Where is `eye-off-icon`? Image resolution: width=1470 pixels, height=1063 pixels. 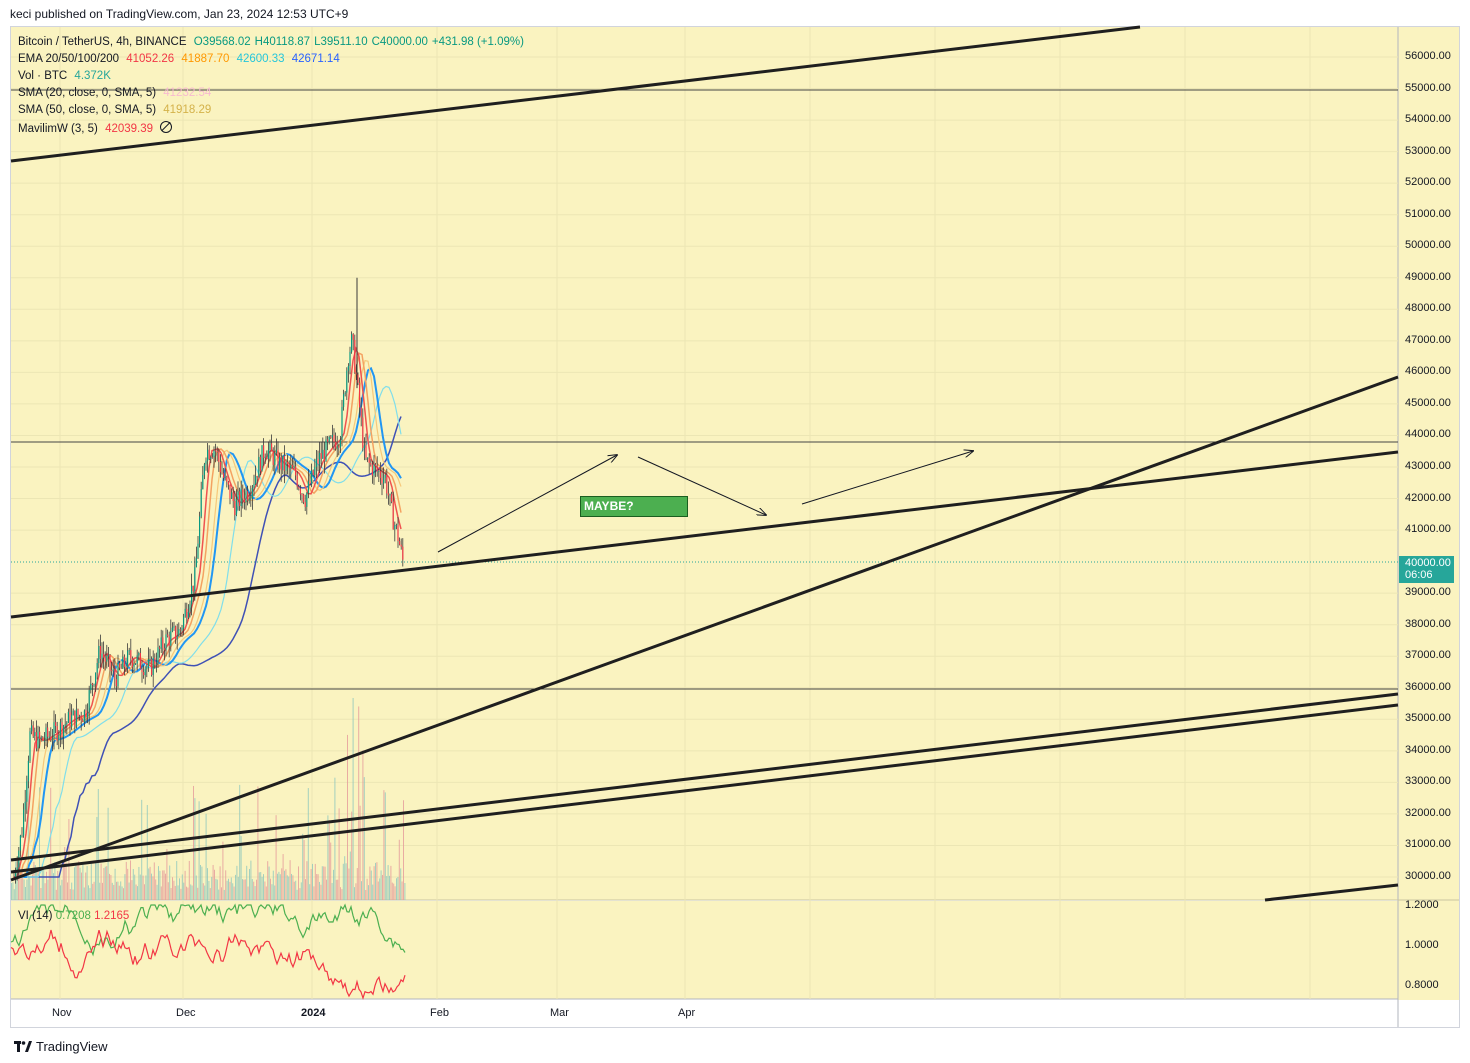 eye-off-icon is located at coordinates (166, 127).